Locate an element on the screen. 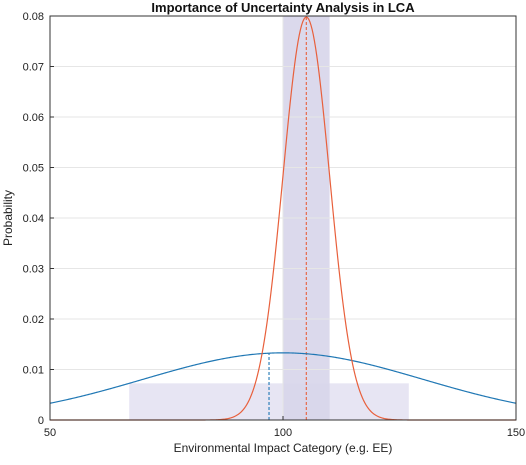 The height and width of the screenshot is (465, 526). y-tick-label-4: 0.04 is located at coordinates (33, 219).